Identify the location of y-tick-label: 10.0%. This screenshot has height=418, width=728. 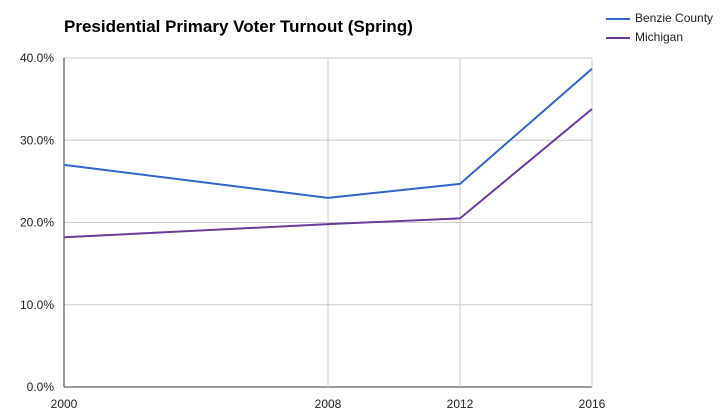
(37, 305).